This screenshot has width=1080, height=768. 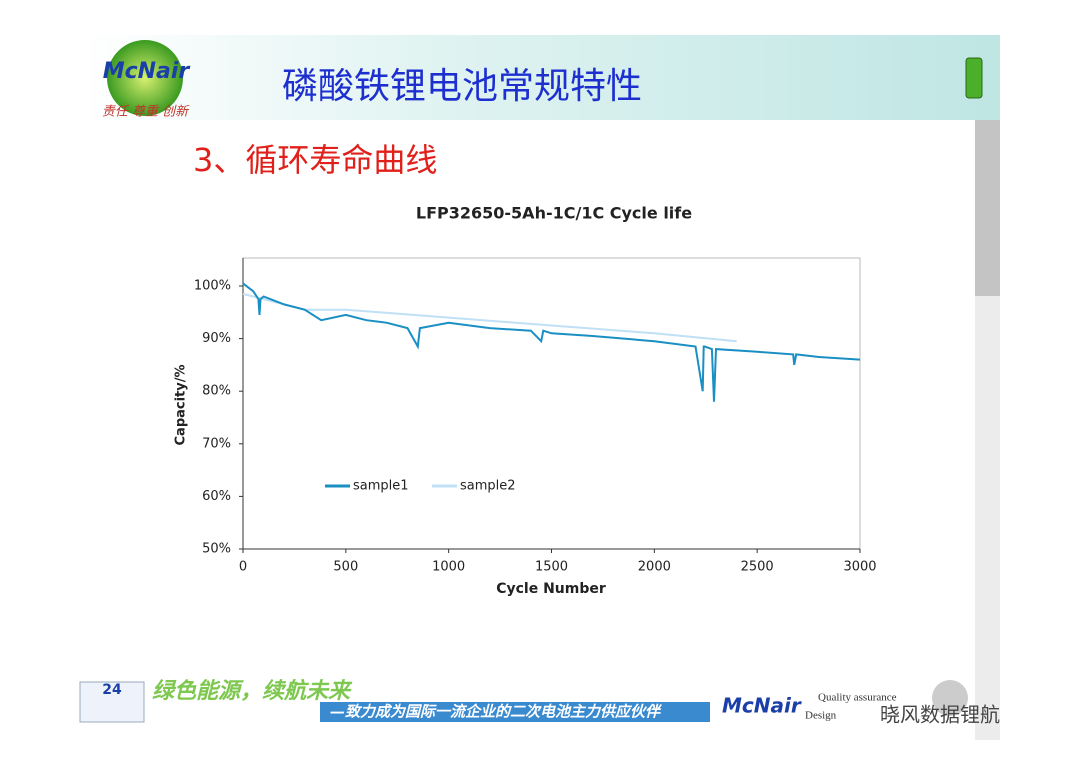 What do you see at coordinates (950, 698) in the screenshot?
I see `footer-icon` at bounding box center [950, 698].